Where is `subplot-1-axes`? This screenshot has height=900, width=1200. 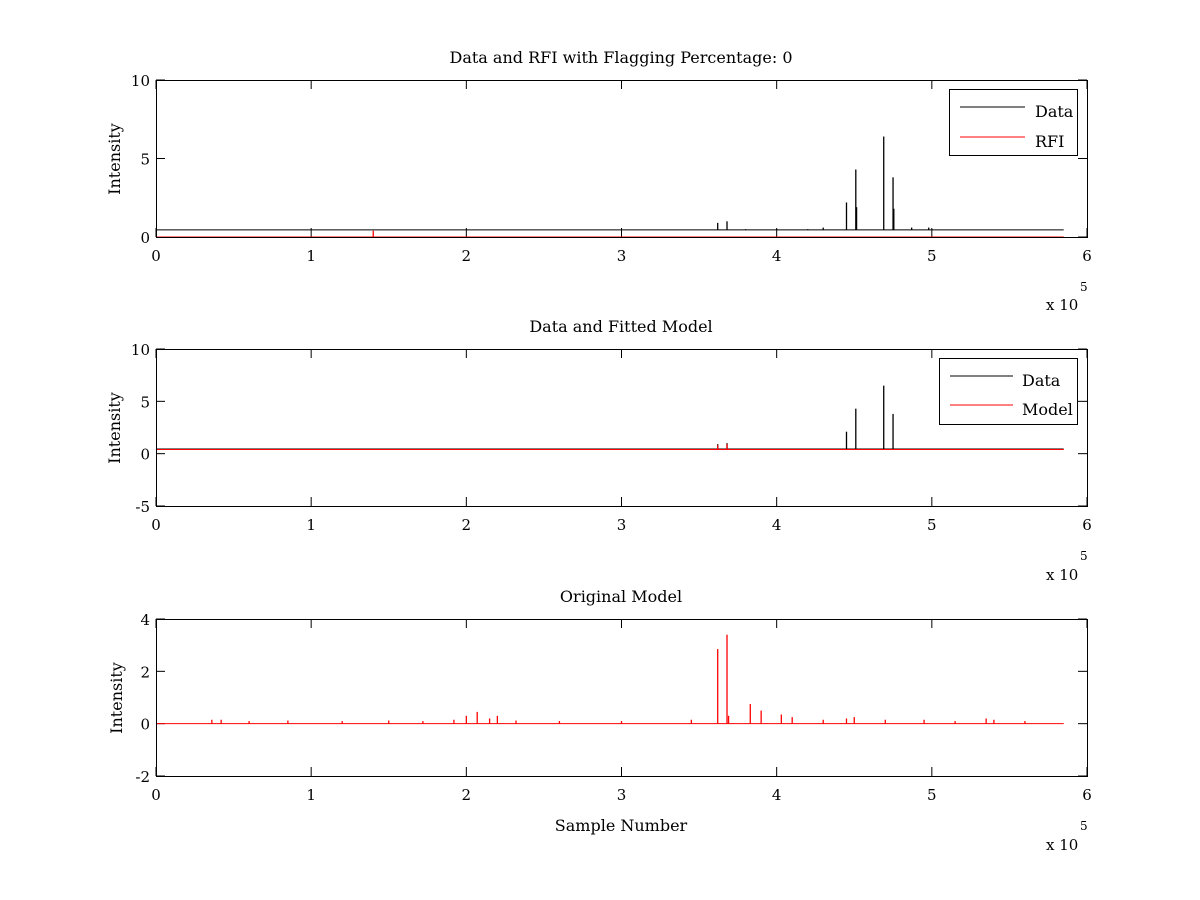 subplot-1-axes is located at coordinates (622, 159).